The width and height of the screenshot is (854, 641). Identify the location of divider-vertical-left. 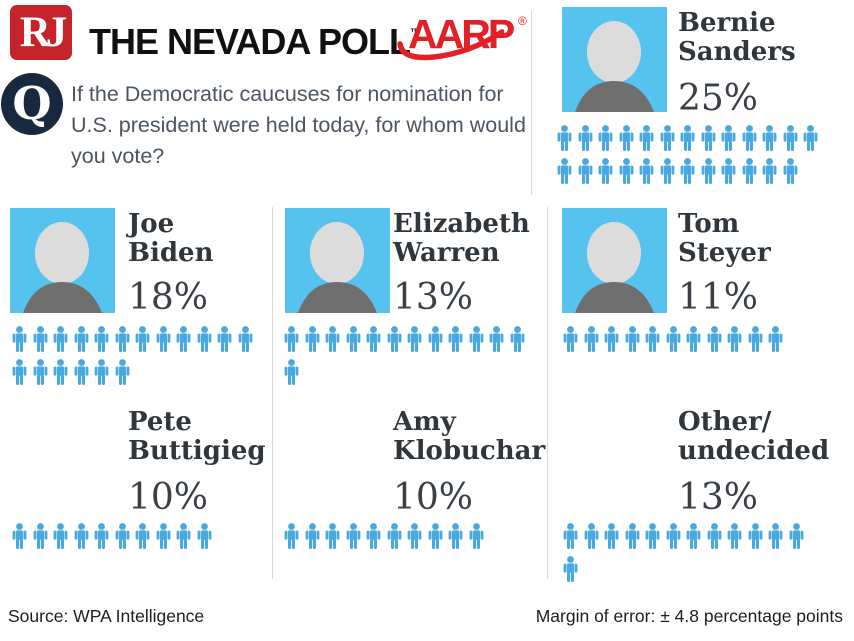
(272, 393).